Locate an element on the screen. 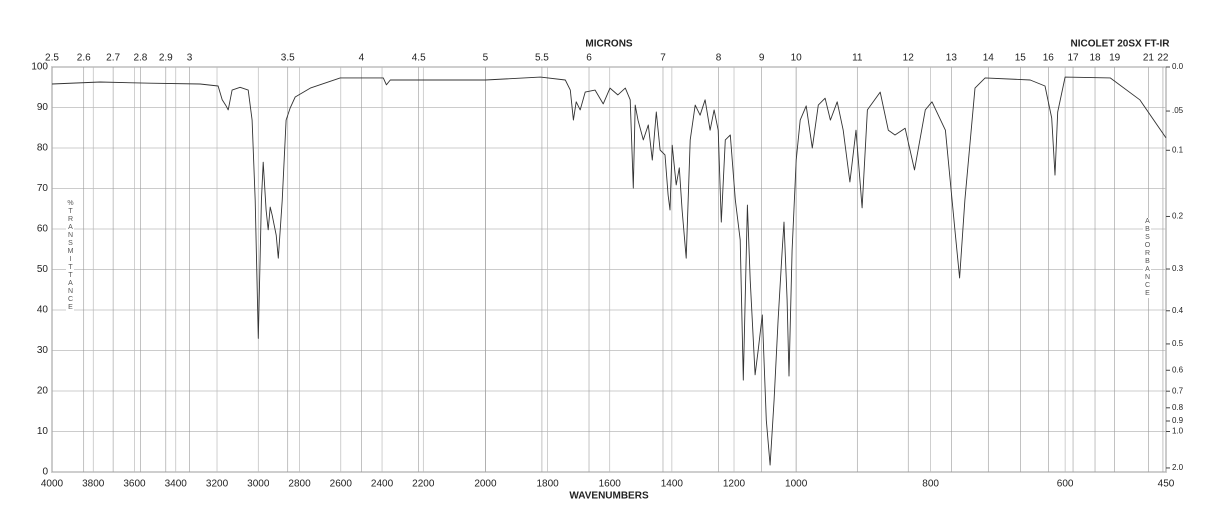 Image resolution: width=1218 pixels, height=528 pixels. x2-tick-label: 3.5 is located at coordinates (288, 58).